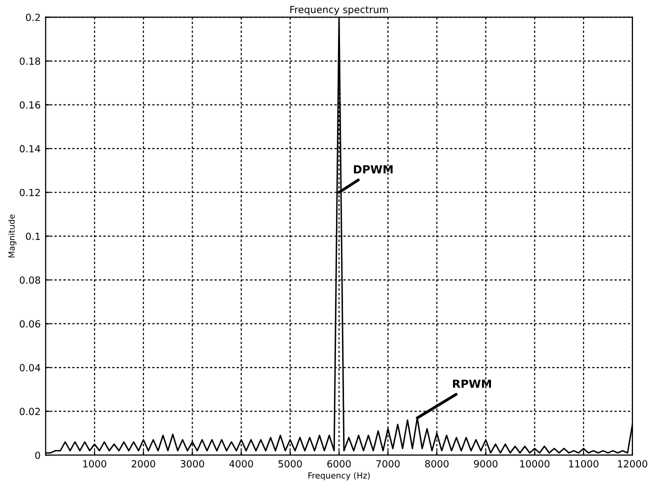  Describe the element at coordinates (12, 236) in the screenshot. I see `y-axis-title: Magnitude` at that location.